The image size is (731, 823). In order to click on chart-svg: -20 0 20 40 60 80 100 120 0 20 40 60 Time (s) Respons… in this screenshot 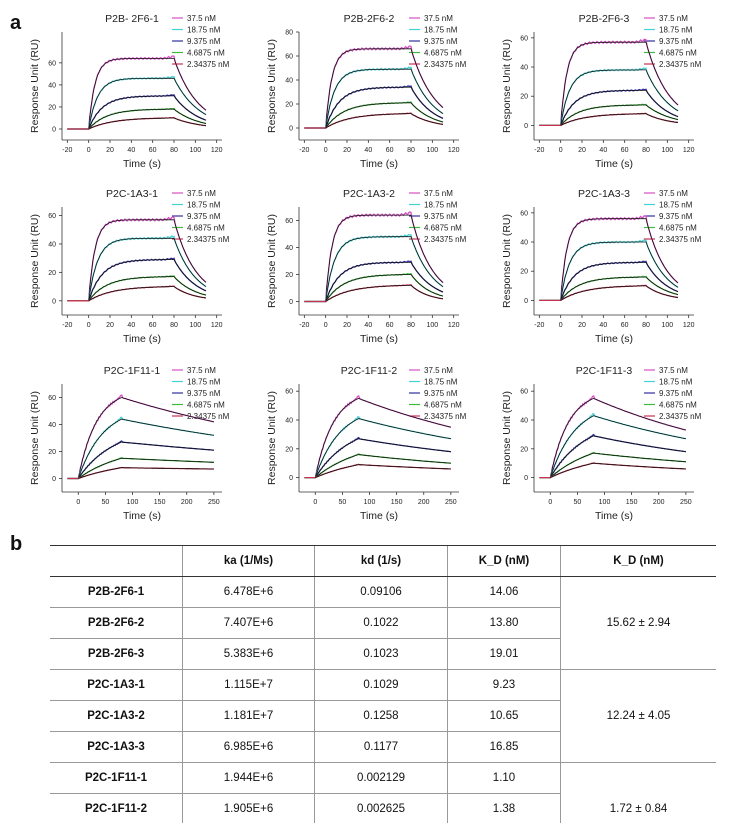, I will do `click(129, 266)`.